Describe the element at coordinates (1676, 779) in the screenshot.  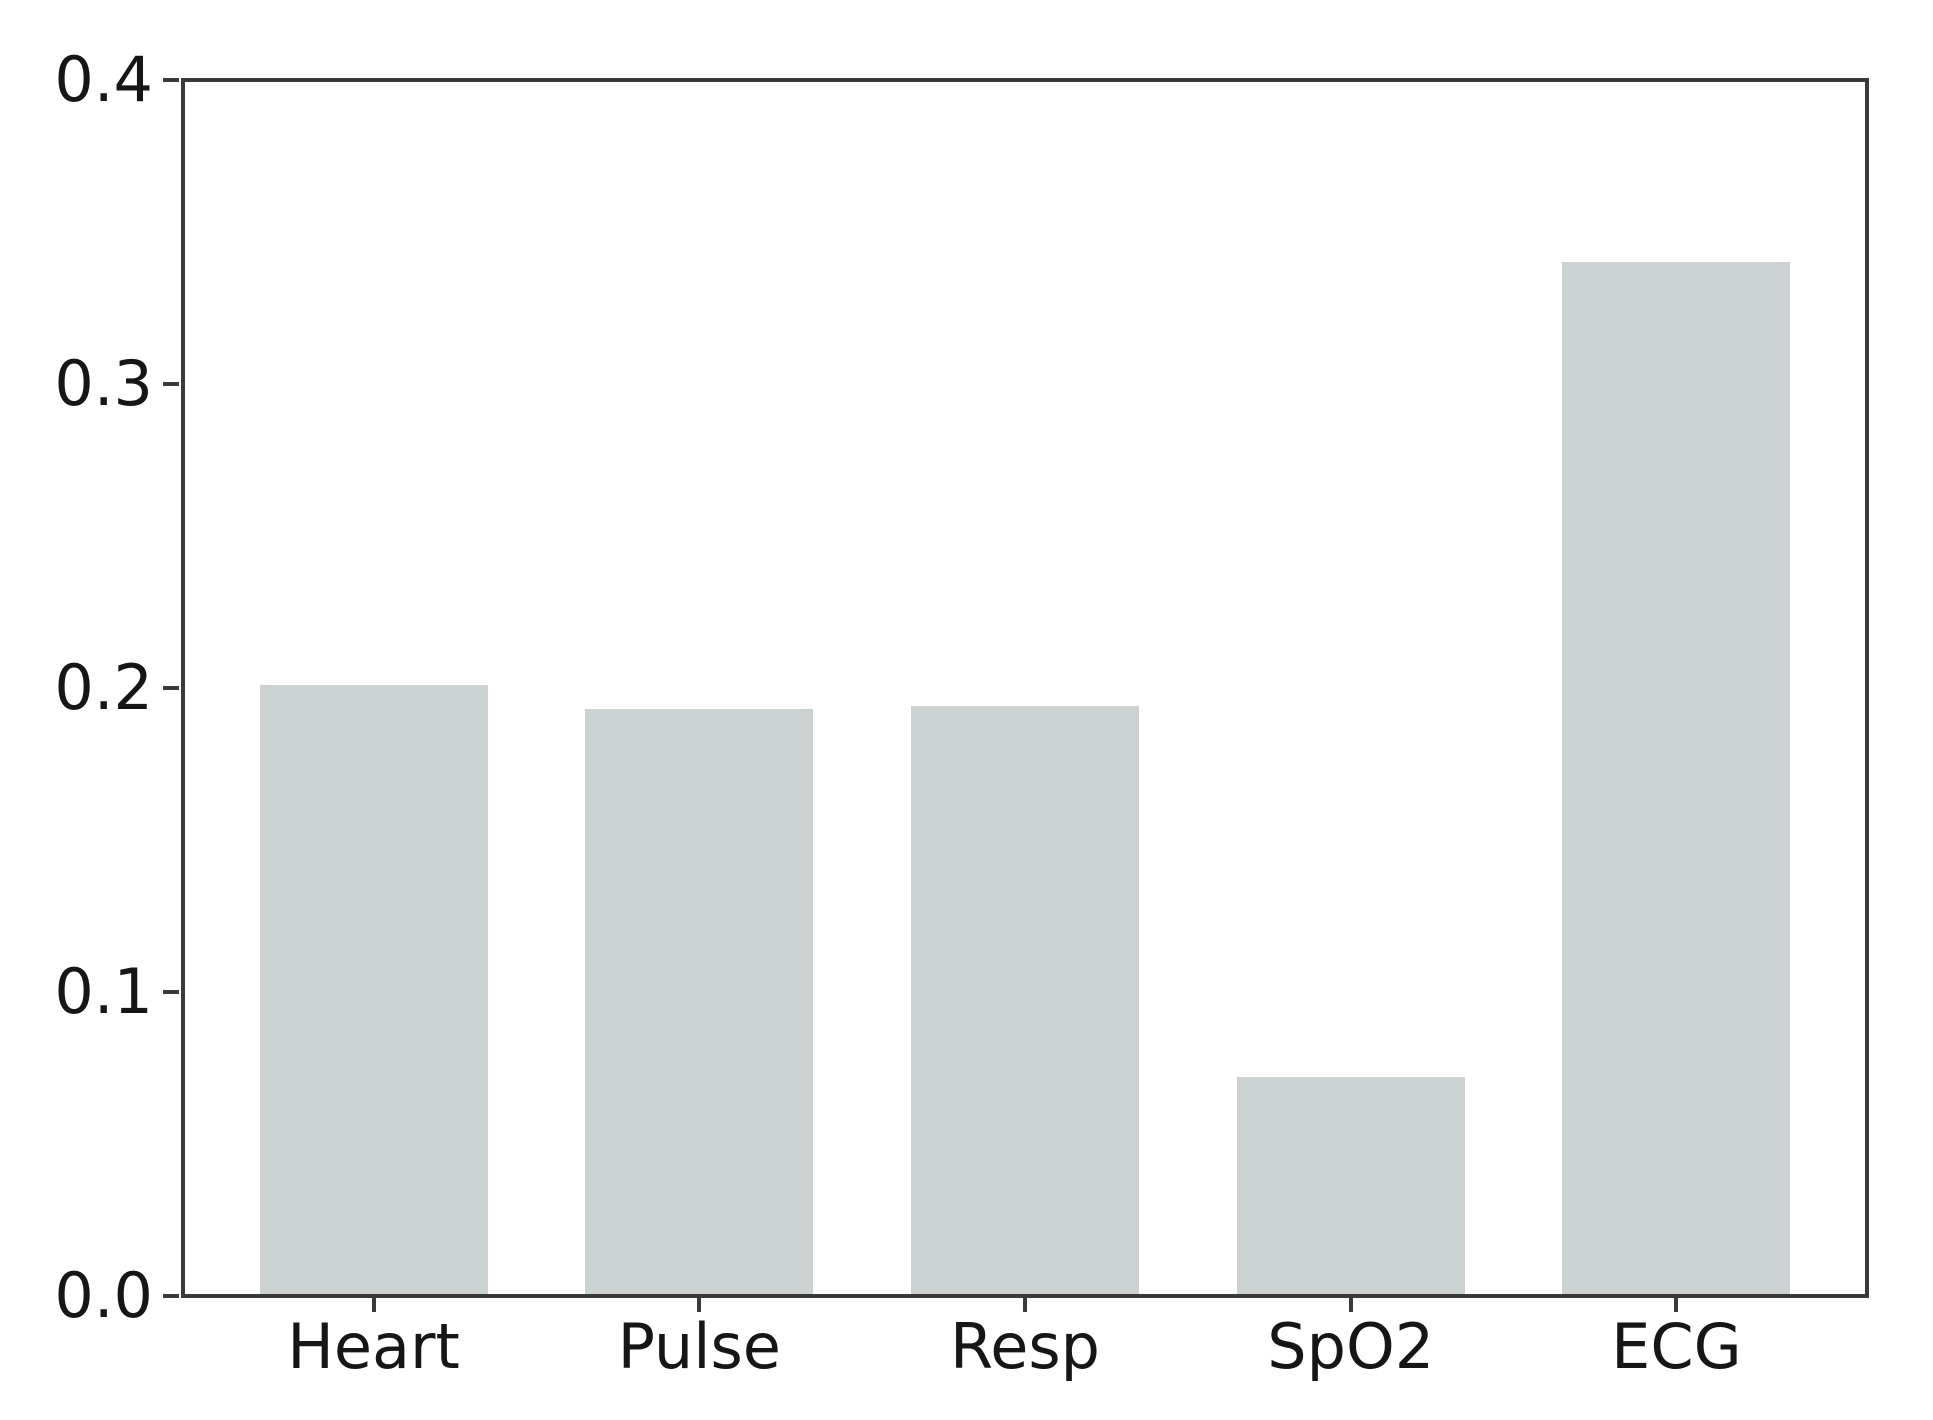
I see `bar-ecg` at that location.